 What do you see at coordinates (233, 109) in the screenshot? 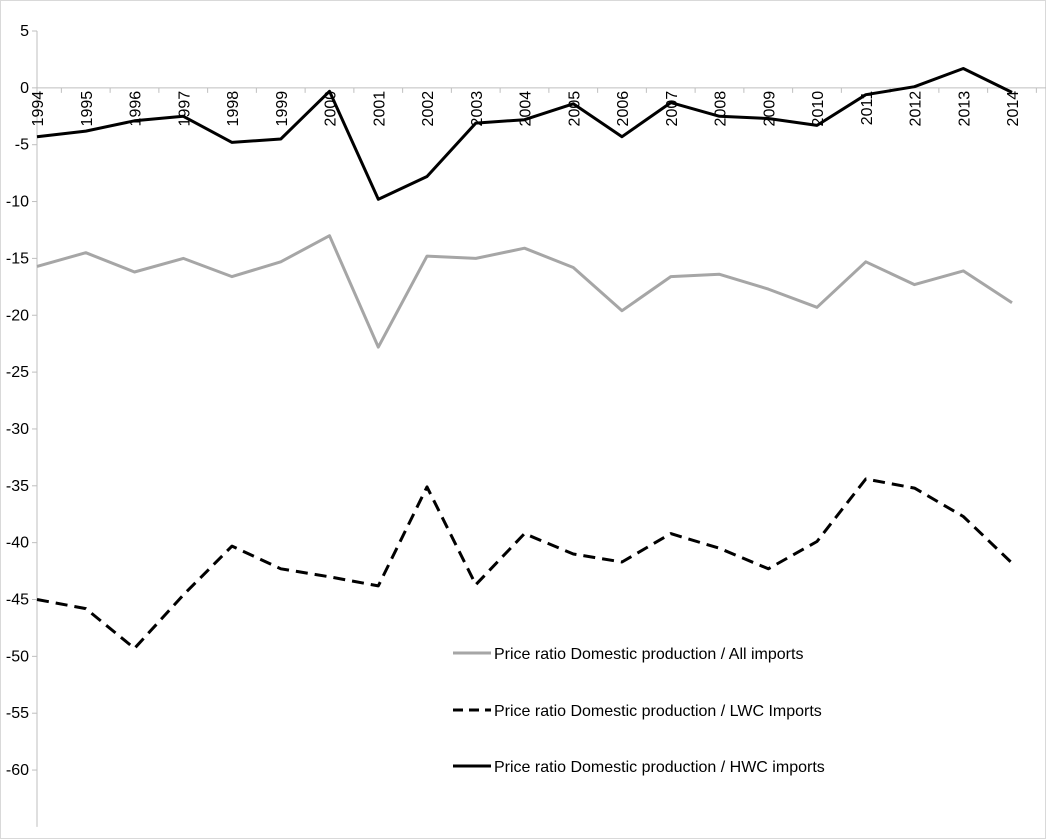
I see `x-tick-label: 1998` at bounding box center [233, 109].